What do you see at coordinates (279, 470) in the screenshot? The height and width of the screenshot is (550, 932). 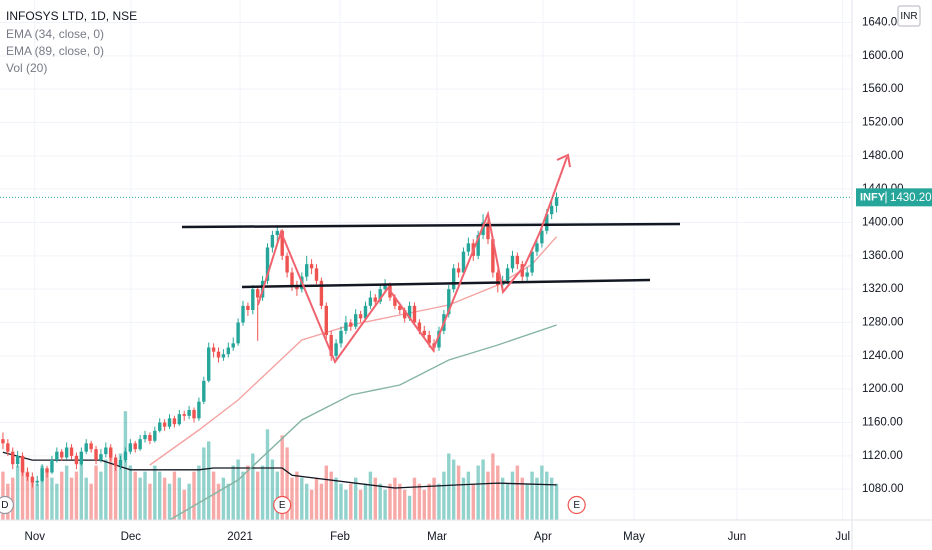 I see `volume-ma-line` at bounding box center [279, 470].